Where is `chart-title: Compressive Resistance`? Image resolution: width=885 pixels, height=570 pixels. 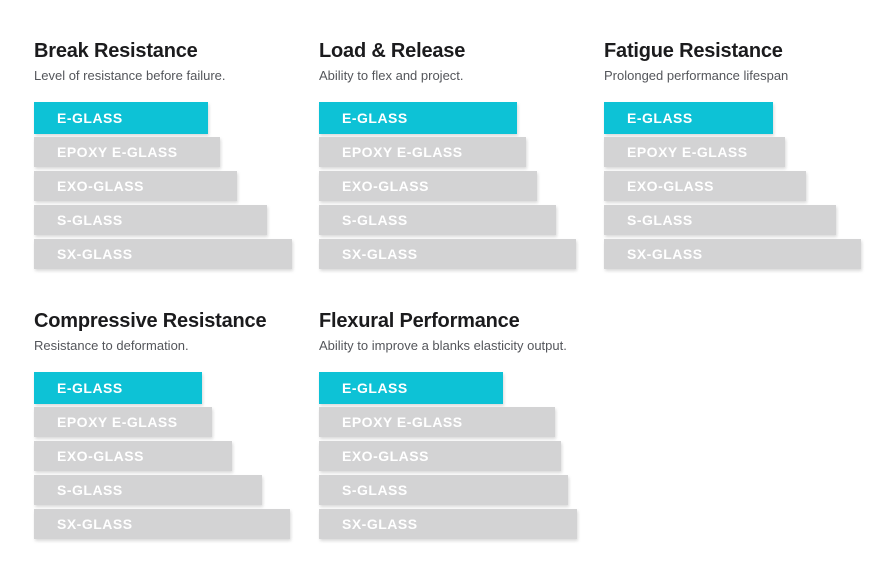
chart-title: Compressive Resistance is located at coordinates (150, 321).